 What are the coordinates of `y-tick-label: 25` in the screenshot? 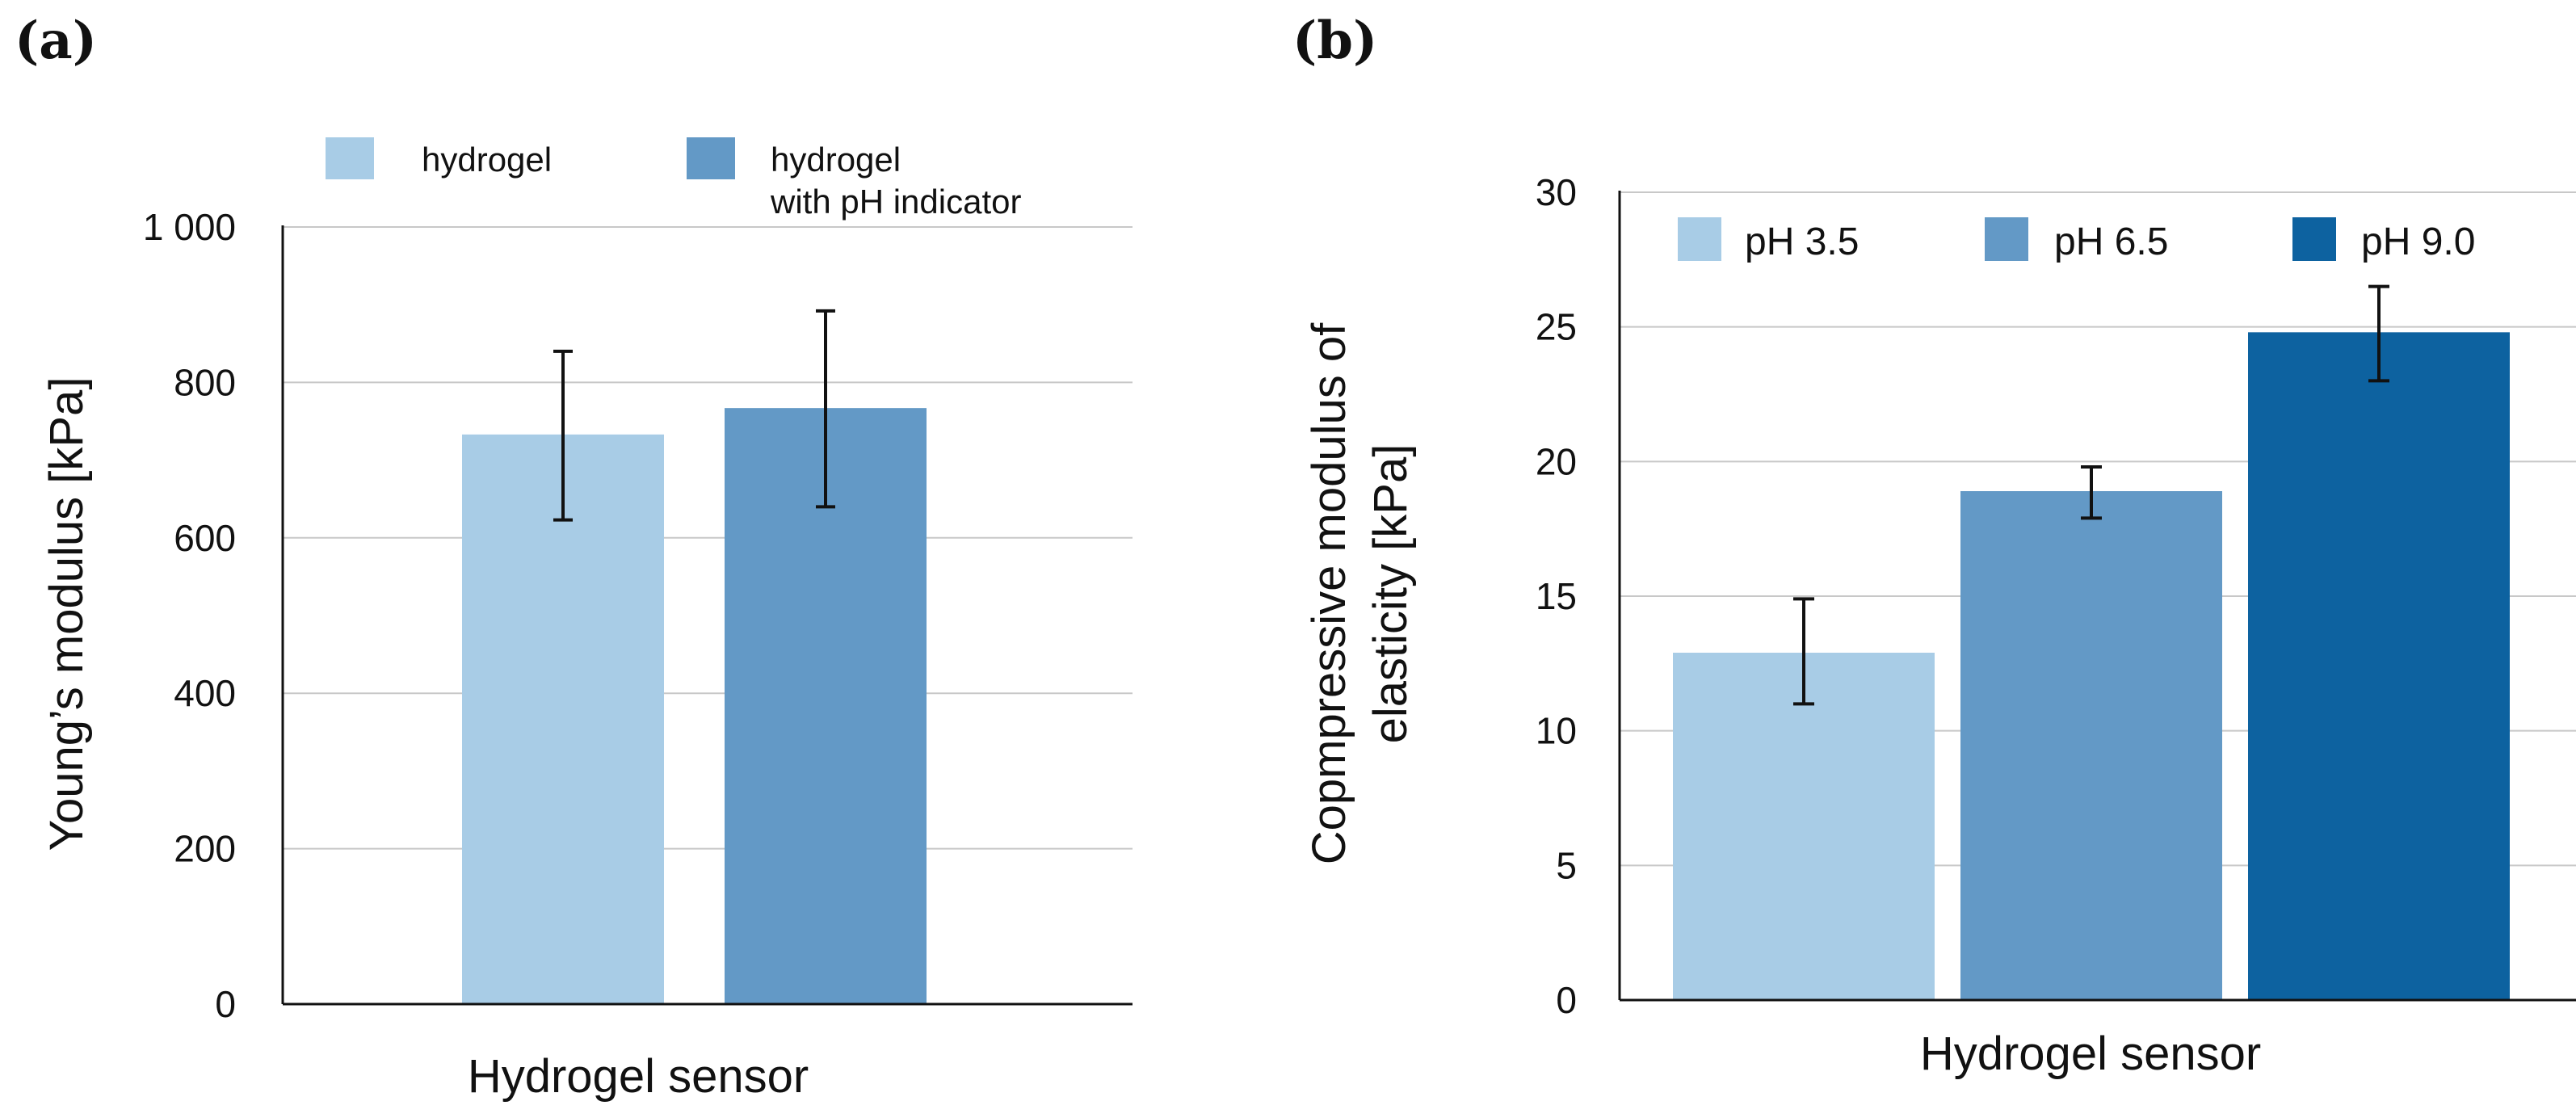 It's located at (1556, 327).